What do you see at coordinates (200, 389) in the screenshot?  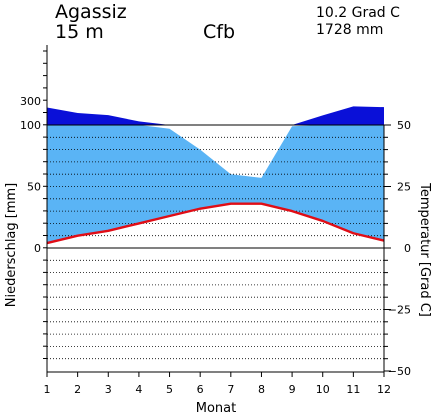 I see `month-tick-label: 6` at bounding box center [200, 389].